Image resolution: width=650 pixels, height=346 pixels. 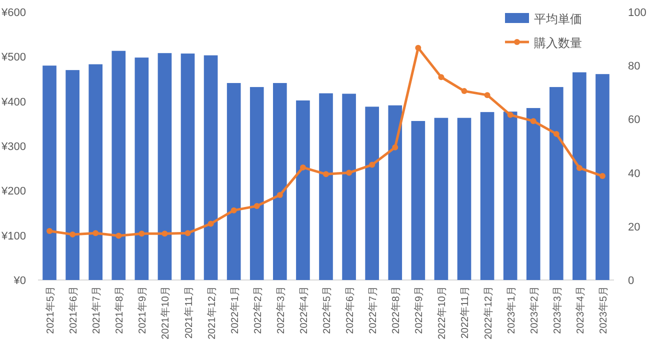 I want to click on y2-tick-label: 20, so click(x=634, y=227).